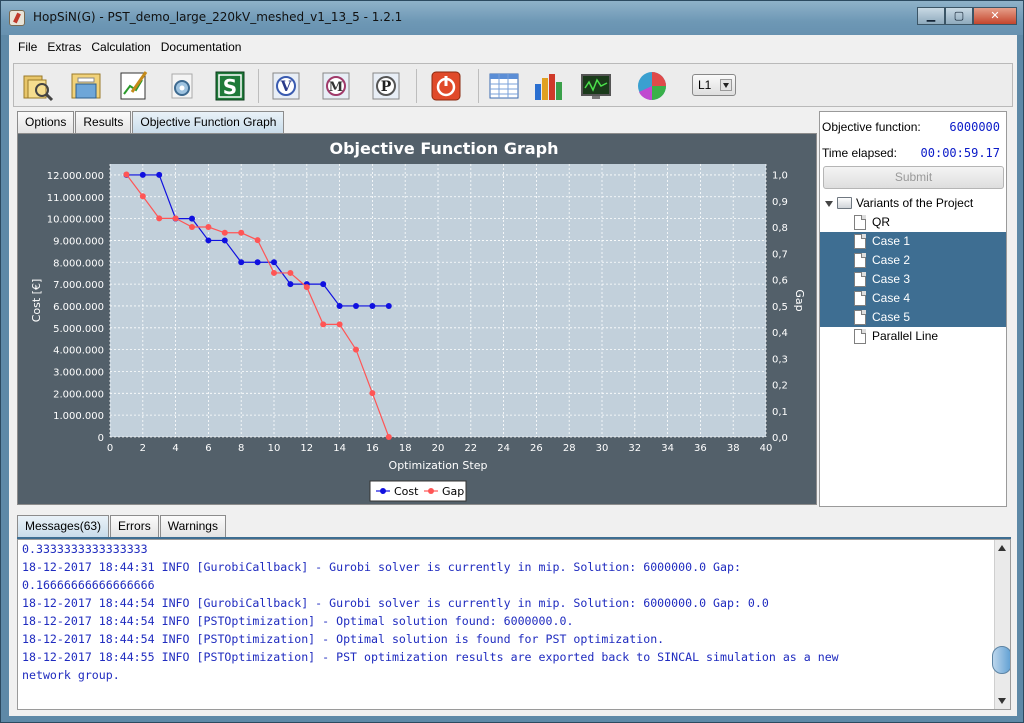  I want to click on x-tick-label: 12, so click(306, 448).